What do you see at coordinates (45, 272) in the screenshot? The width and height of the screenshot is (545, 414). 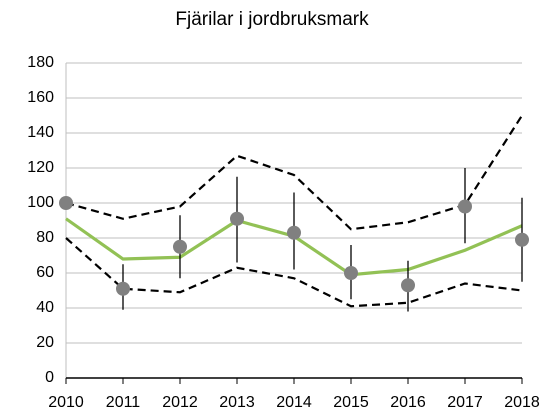 I see `y-tick-label: 60` at bounding box center [45, 272].